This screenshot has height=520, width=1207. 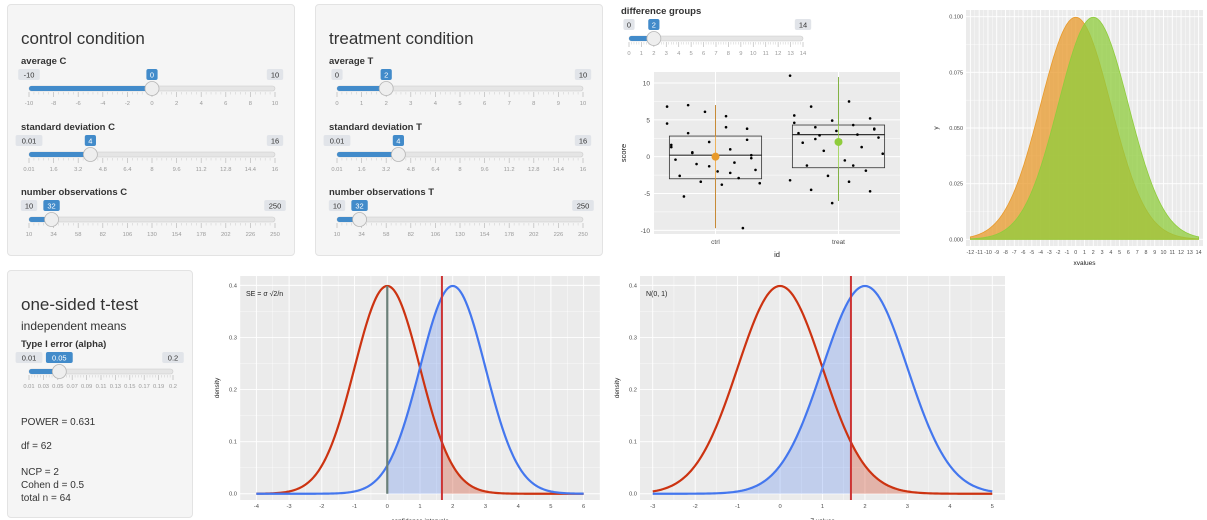 I want to click on slider-tick-label: 16, so click(x=583, y=170).